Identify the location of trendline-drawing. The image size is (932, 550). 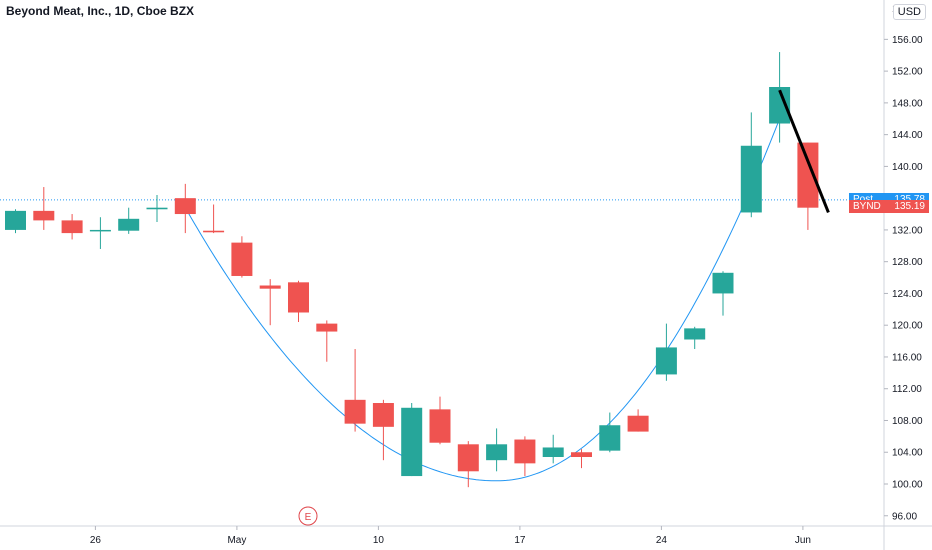
(804, 151).